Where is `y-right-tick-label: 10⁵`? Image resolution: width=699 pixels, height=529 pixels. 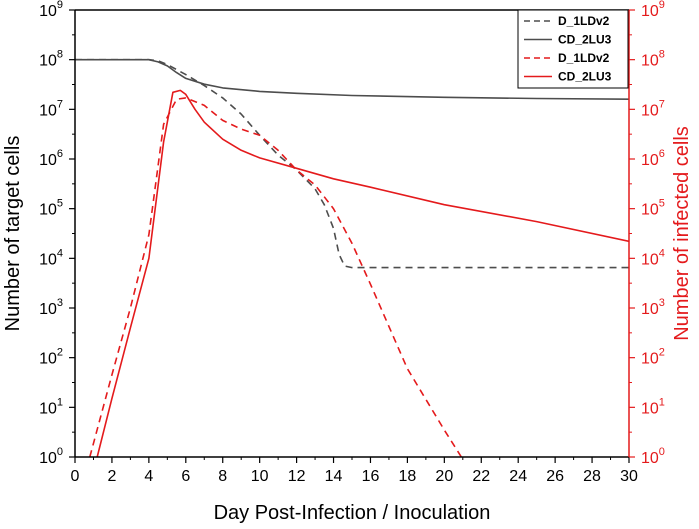 y-right-tick-label: 10⁵ is located at coordinates (653, 208).